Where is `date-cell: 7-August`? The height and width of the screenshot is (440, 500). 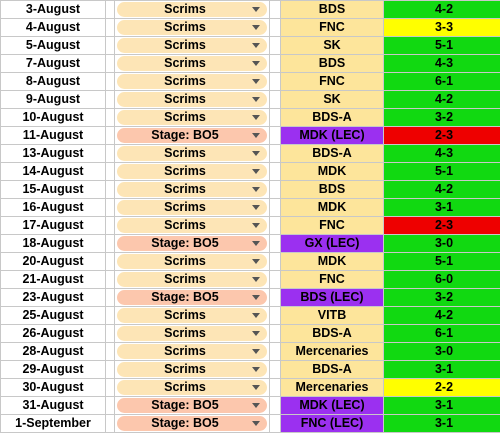 date-cell: 7-August is located at coordinates (53, 63).